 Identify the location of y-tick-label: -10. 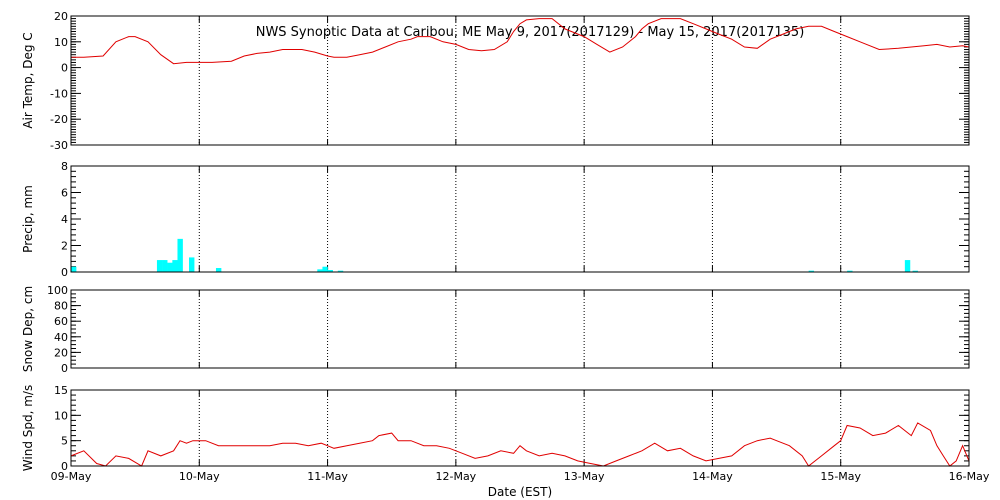
(59, 93).